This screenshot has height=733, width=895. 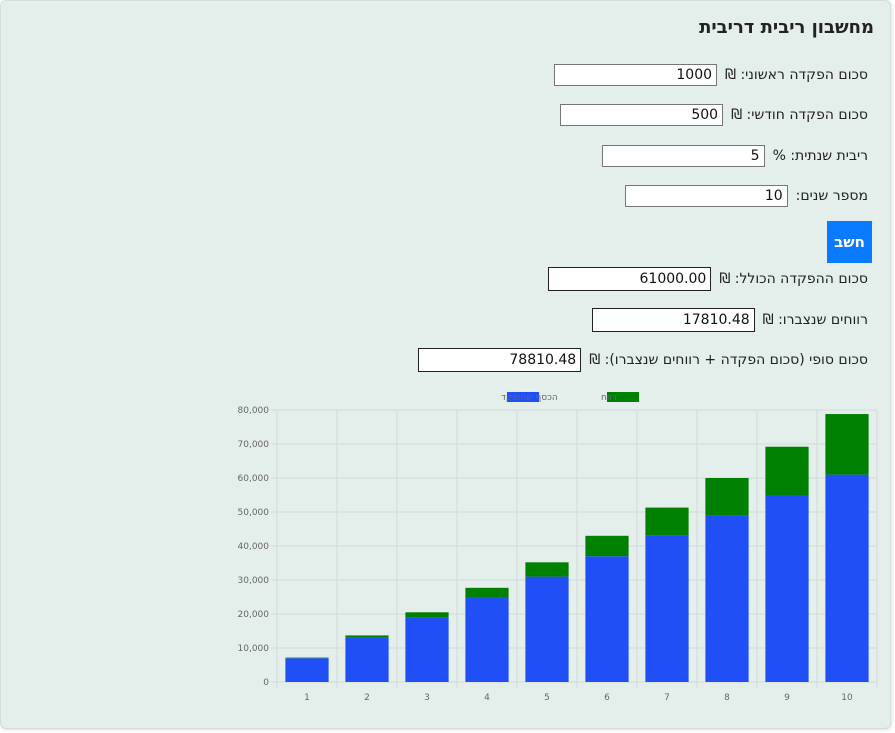 What do you see at coordinates (307, 698) in the screenshot?
I see `x-tick-label: 1` at bounding box center [307, 698].